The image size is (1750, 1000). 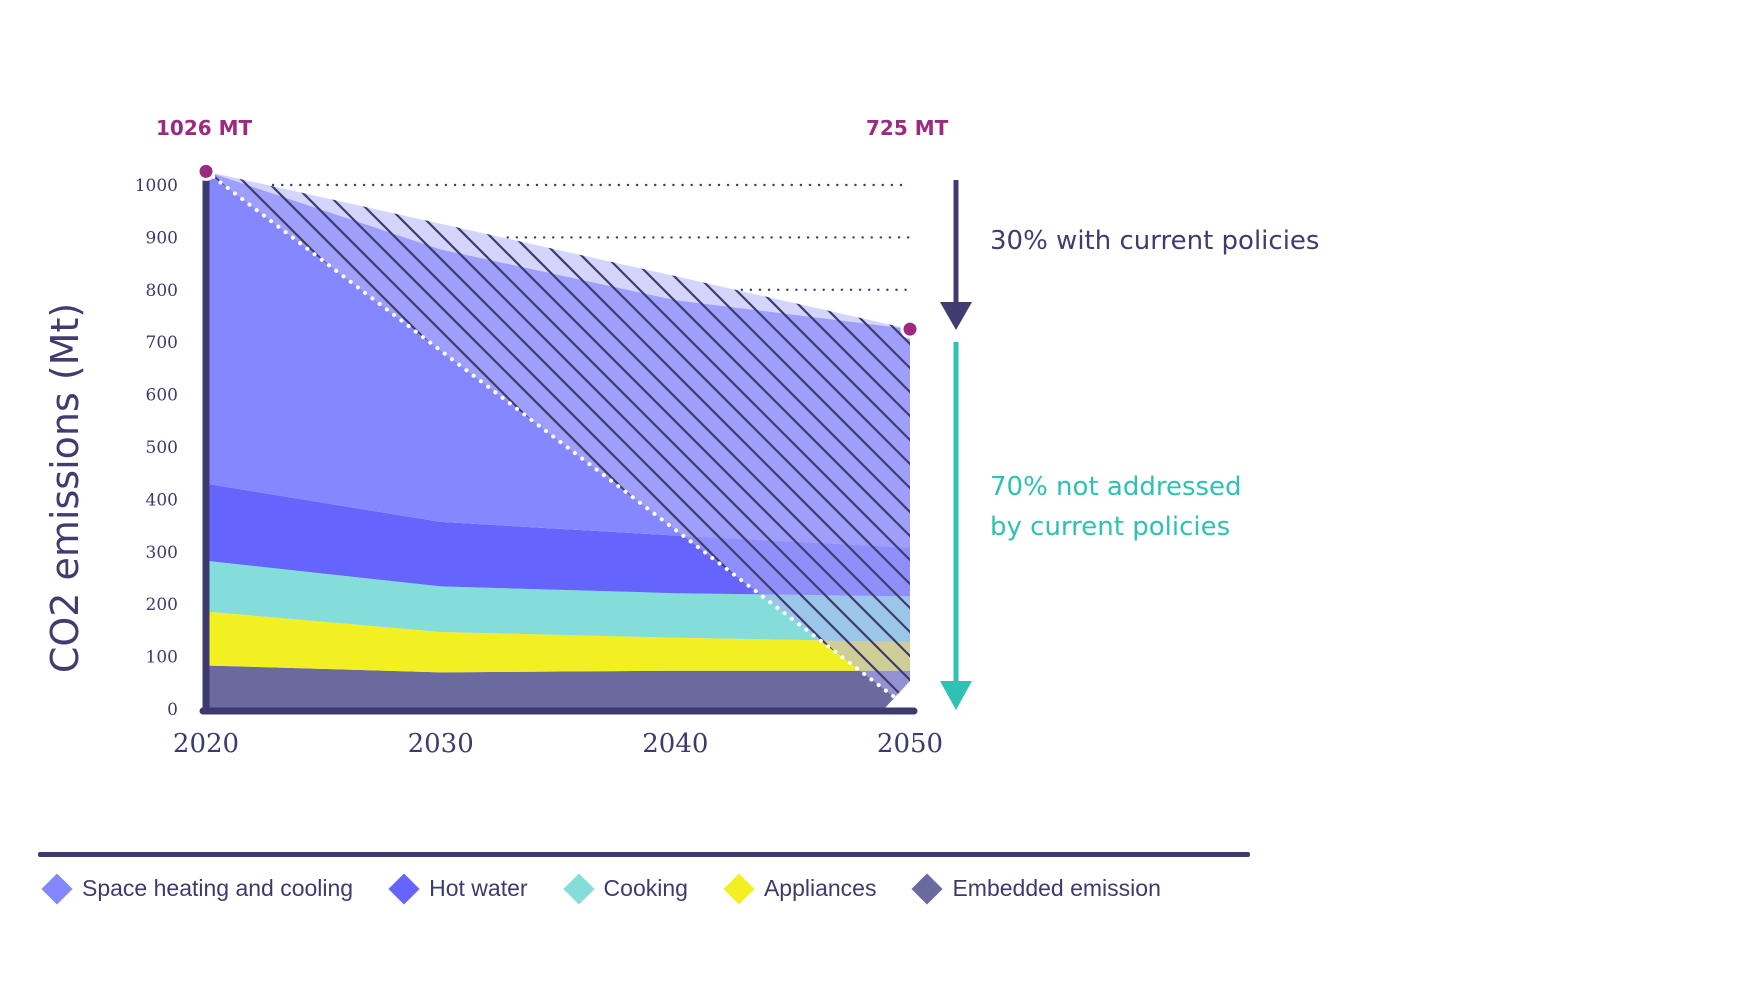 What do you see at coordinates (156, 186) in the screenshot?
I see `y-tick-label: 1000` at bounding box center [156, 186].